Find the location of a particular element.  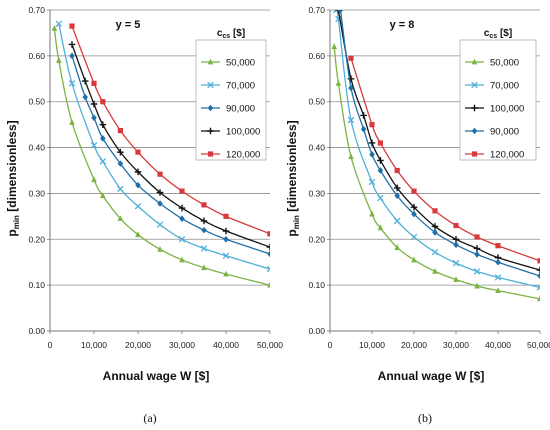

legend-label: 70,000 is located at coordinates (504, 86).